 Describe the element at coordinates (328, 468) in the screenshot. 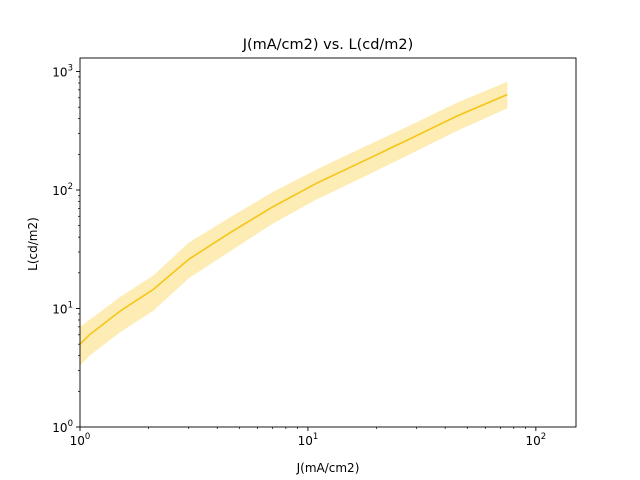

I see `x-axis-label: J(mA/cm2)` at that location.